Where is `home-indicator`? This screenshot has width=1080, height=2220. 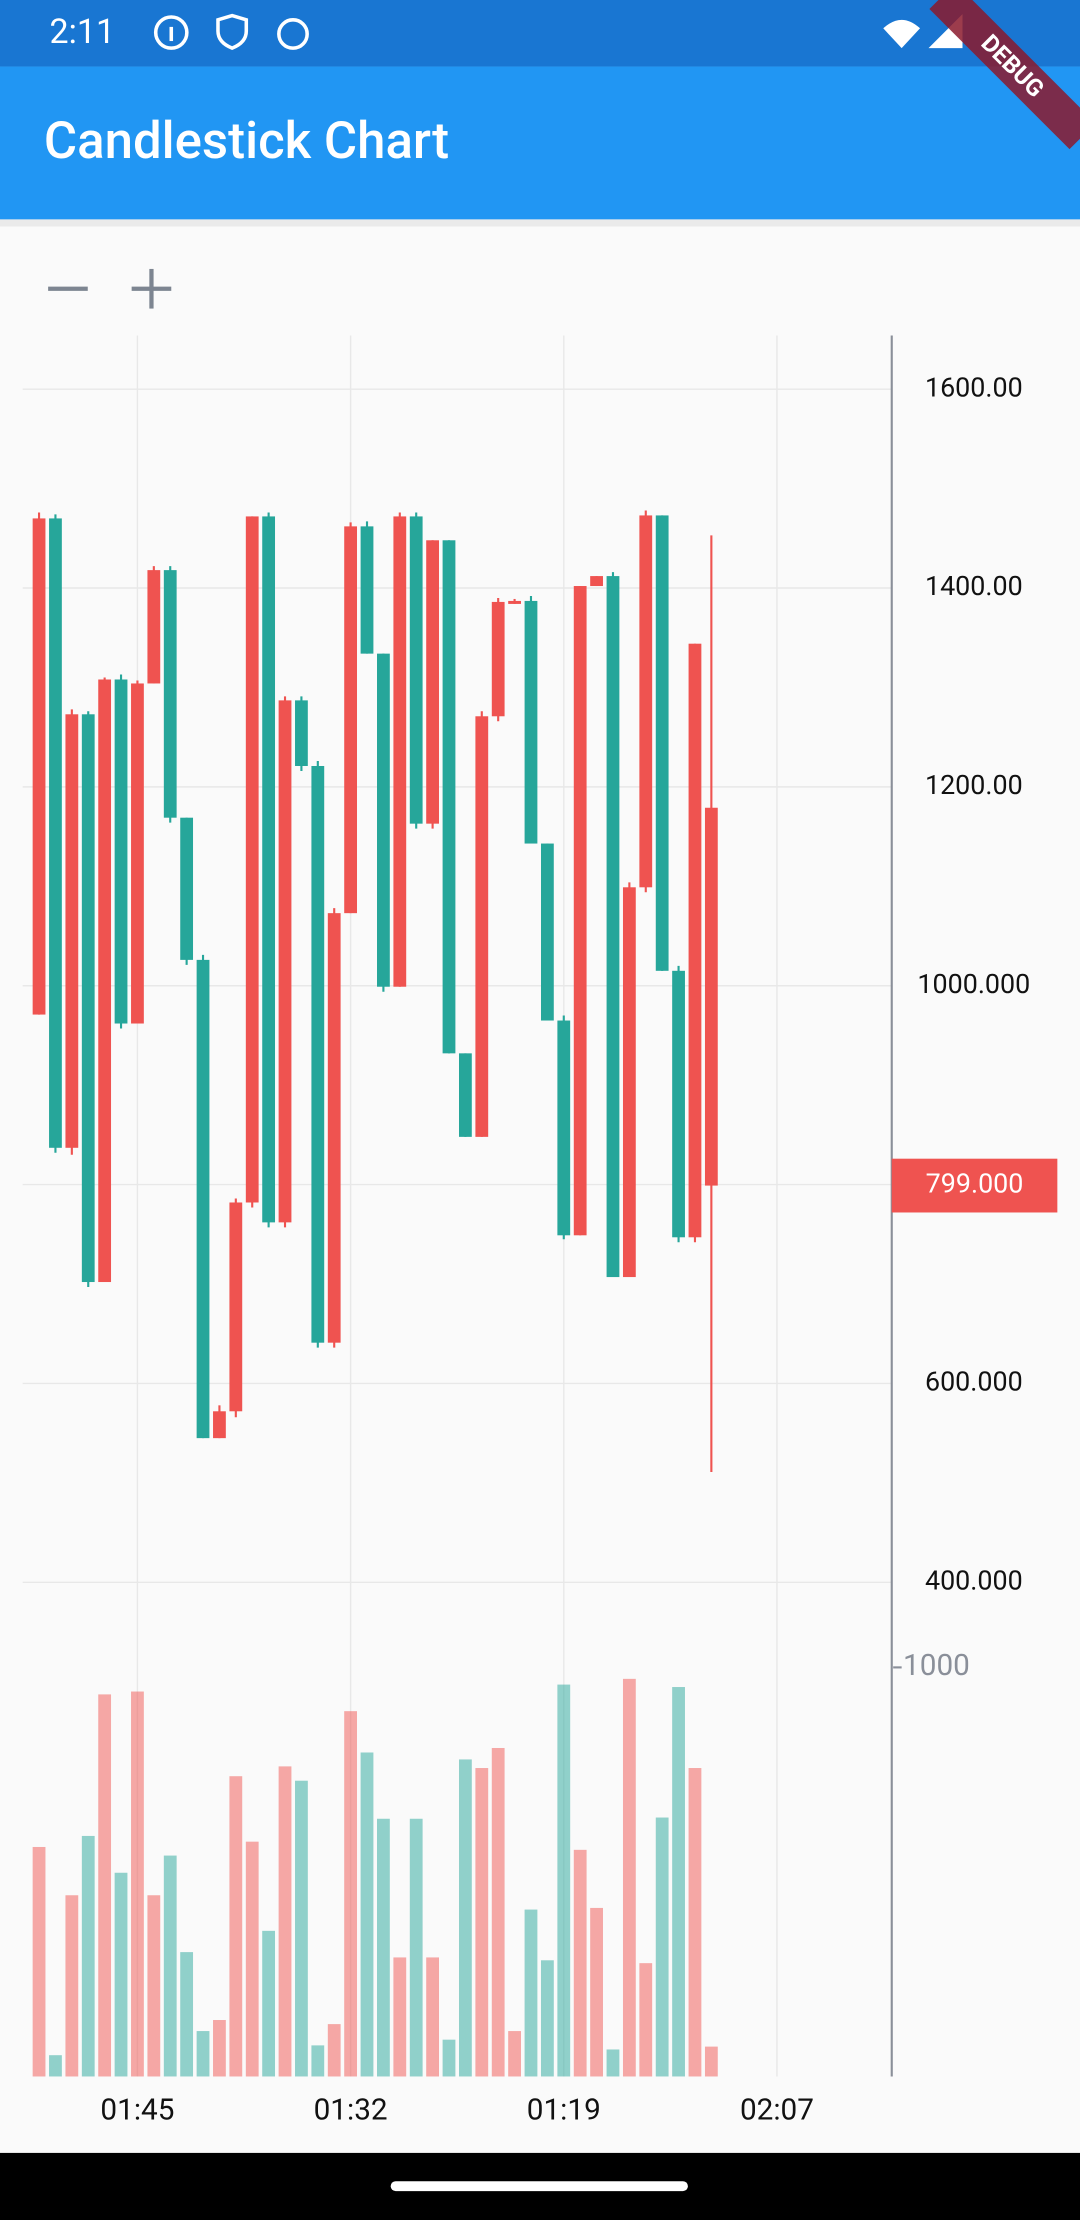
home-indicator is located at coordinates (539, 2186).